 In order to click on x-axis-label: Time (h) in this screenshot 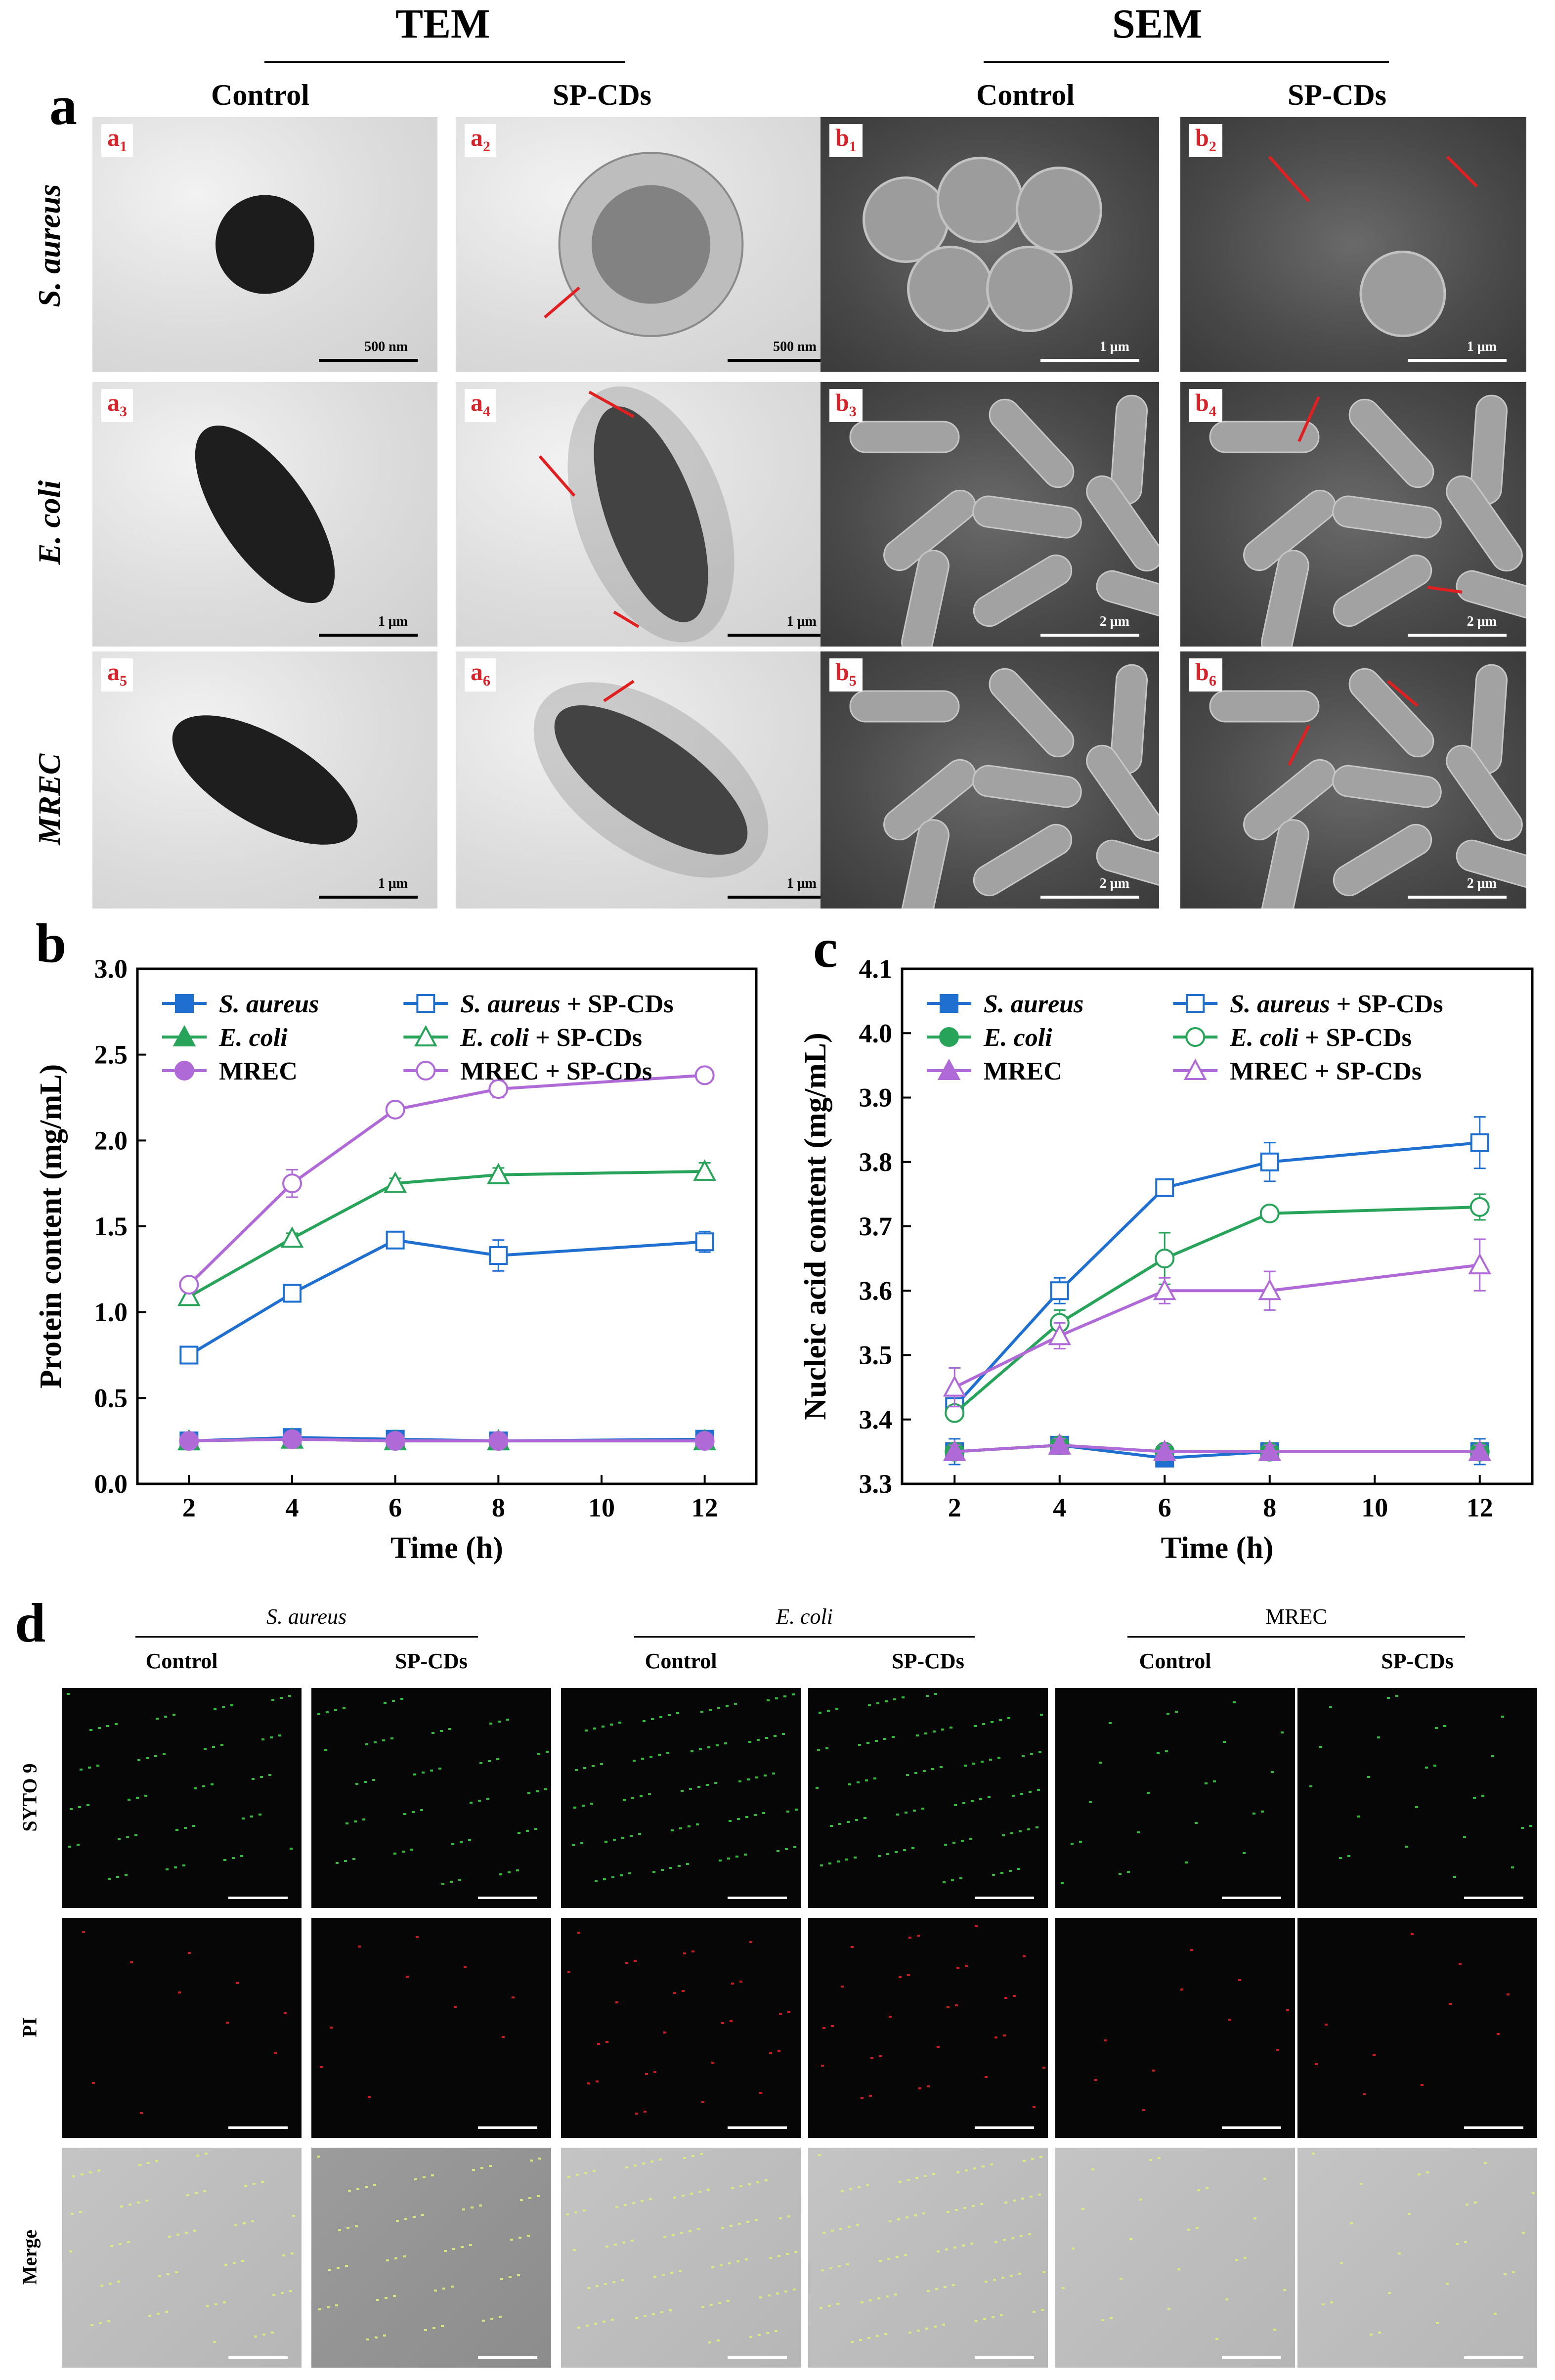, I will do `click(446, 1548)`.